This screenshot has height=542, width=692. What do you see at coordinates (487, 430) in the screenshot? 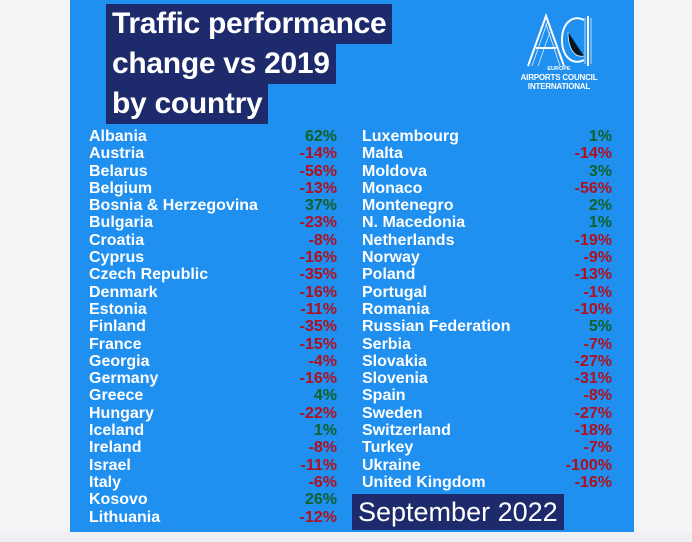
I see `country-row: Switzerland -18%` at bounding box center [487, 430].